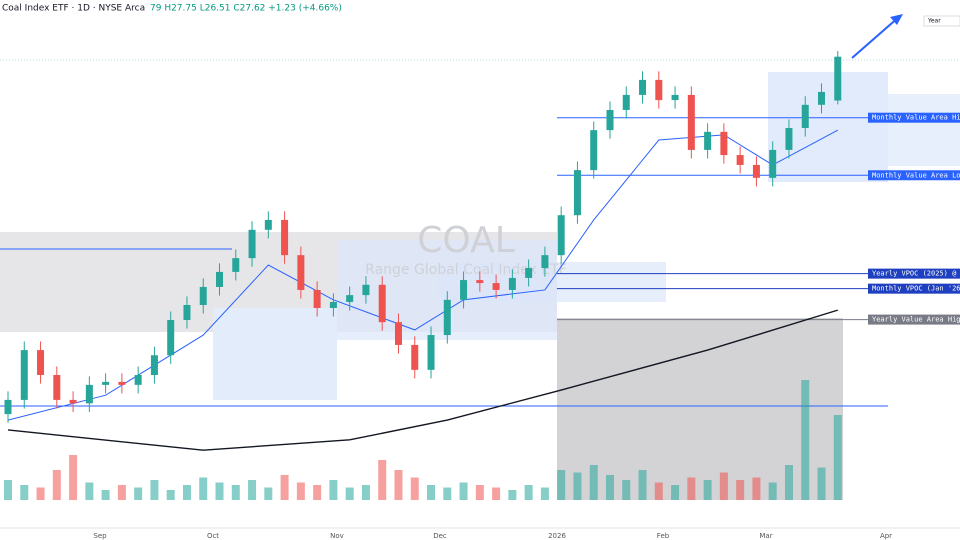 The height and width of the screenshot is (540, 960). I want to click on level-tag: Monthly Value Area High @ 26.2, so click(914, 117).